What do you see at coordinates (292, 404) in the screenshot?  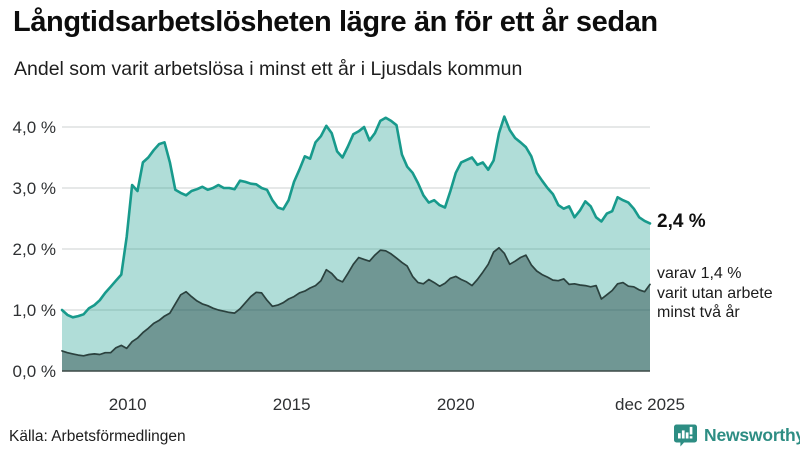 I see `x-axis-tick-label: 2015` at bounding box center [292, 404].